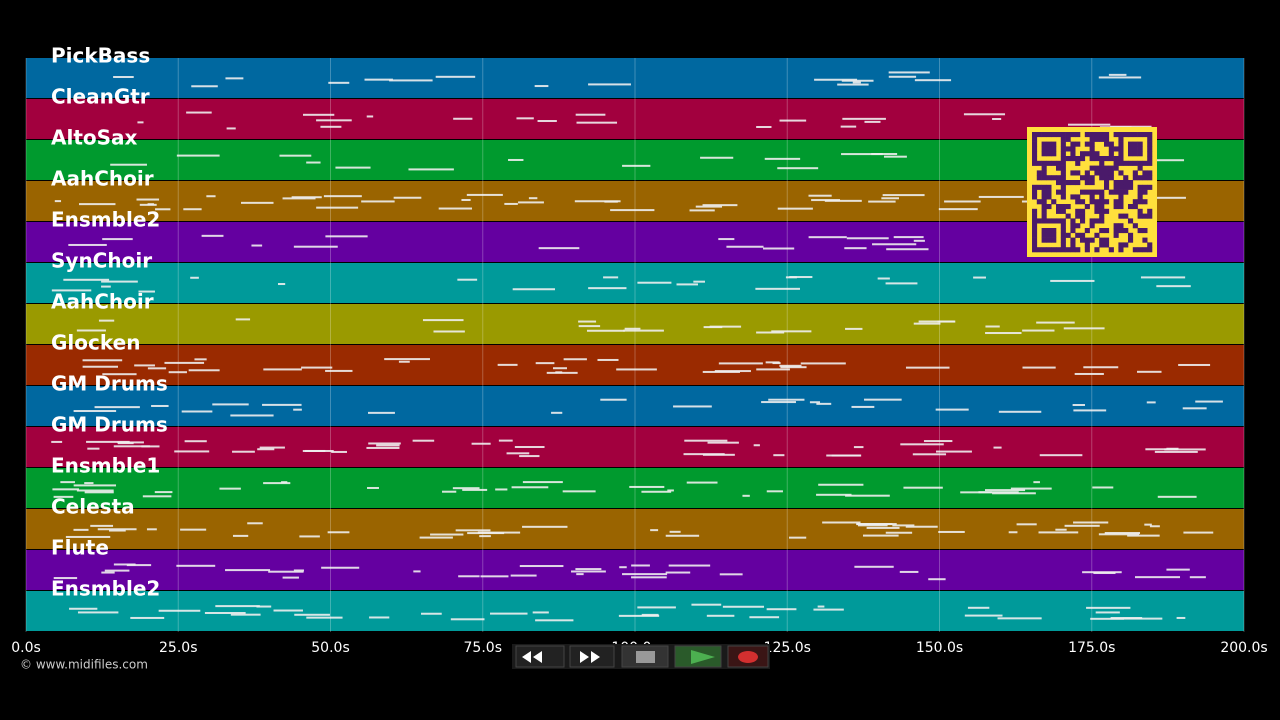  Describe the element at coordinates (748, 656) in the screenshot. I see `record-button` at that location.